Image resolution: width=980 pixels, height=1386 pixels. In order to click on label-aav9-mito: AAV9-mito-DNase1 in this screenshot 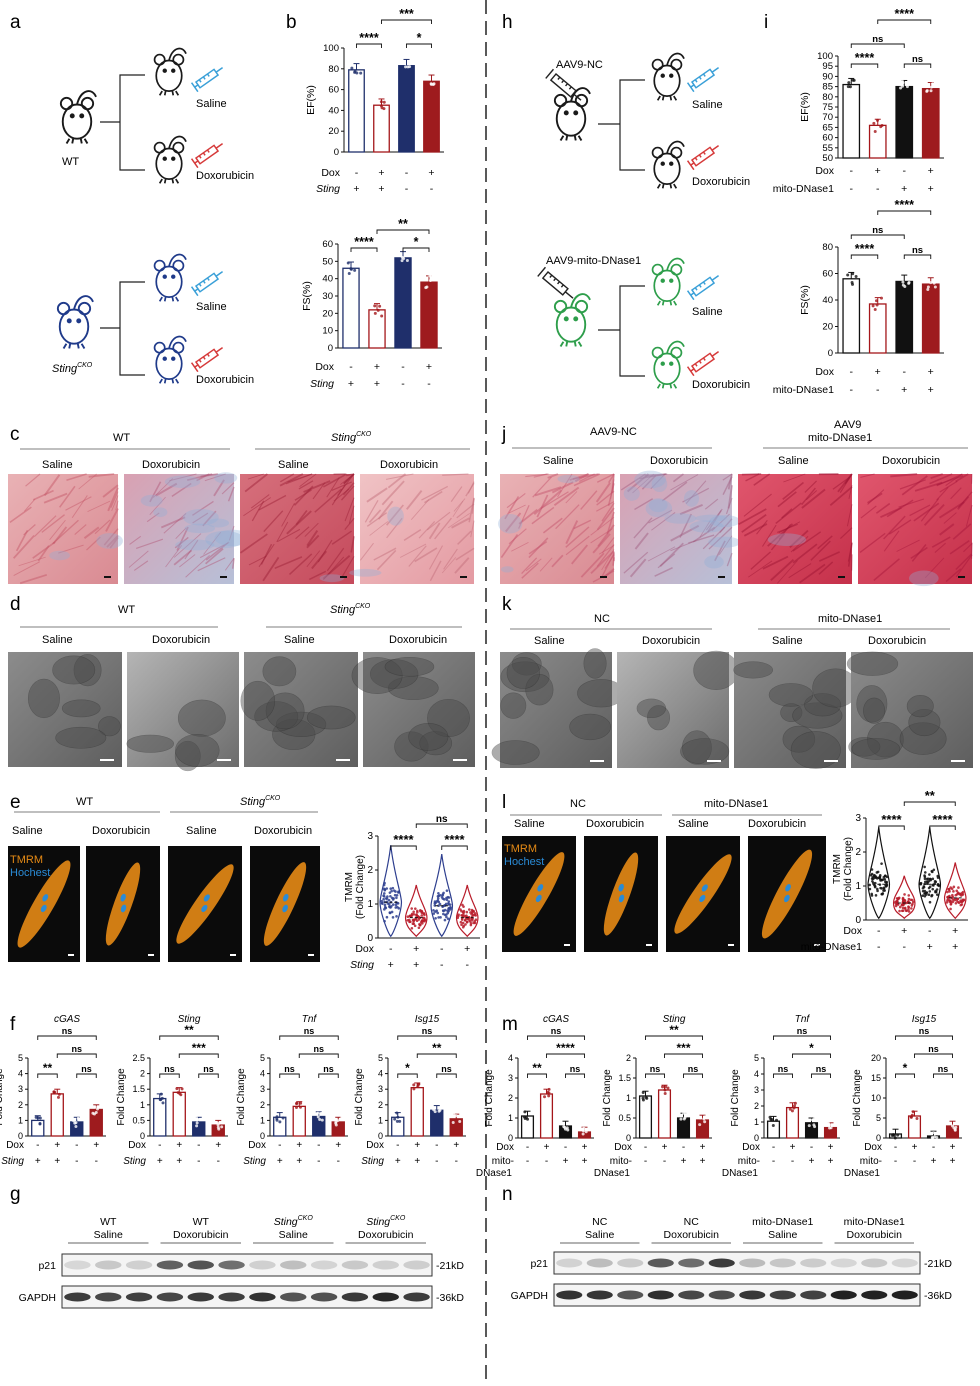, I will do `click(593, 261)`.